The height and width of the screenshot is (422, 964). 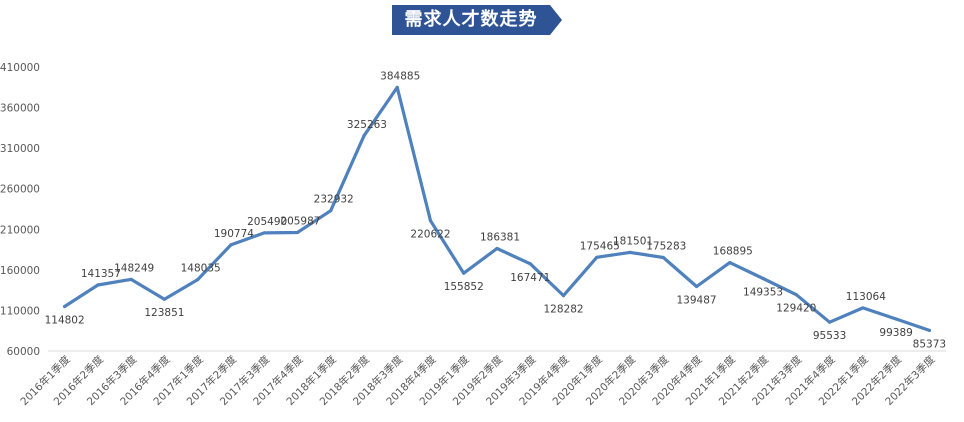 I want to click on data-label: 220622, so click(x=430, y=235).